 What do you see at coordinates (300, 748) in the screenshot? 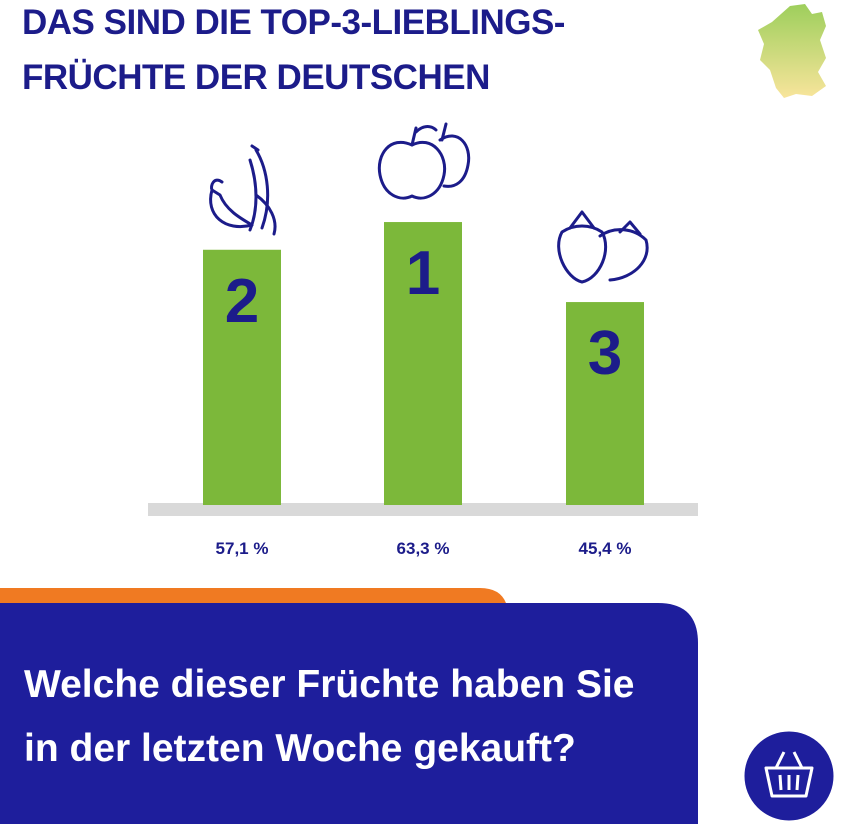
I see `question-line: in der letzten Woche gekauft?` at bounding box center [300, 748].